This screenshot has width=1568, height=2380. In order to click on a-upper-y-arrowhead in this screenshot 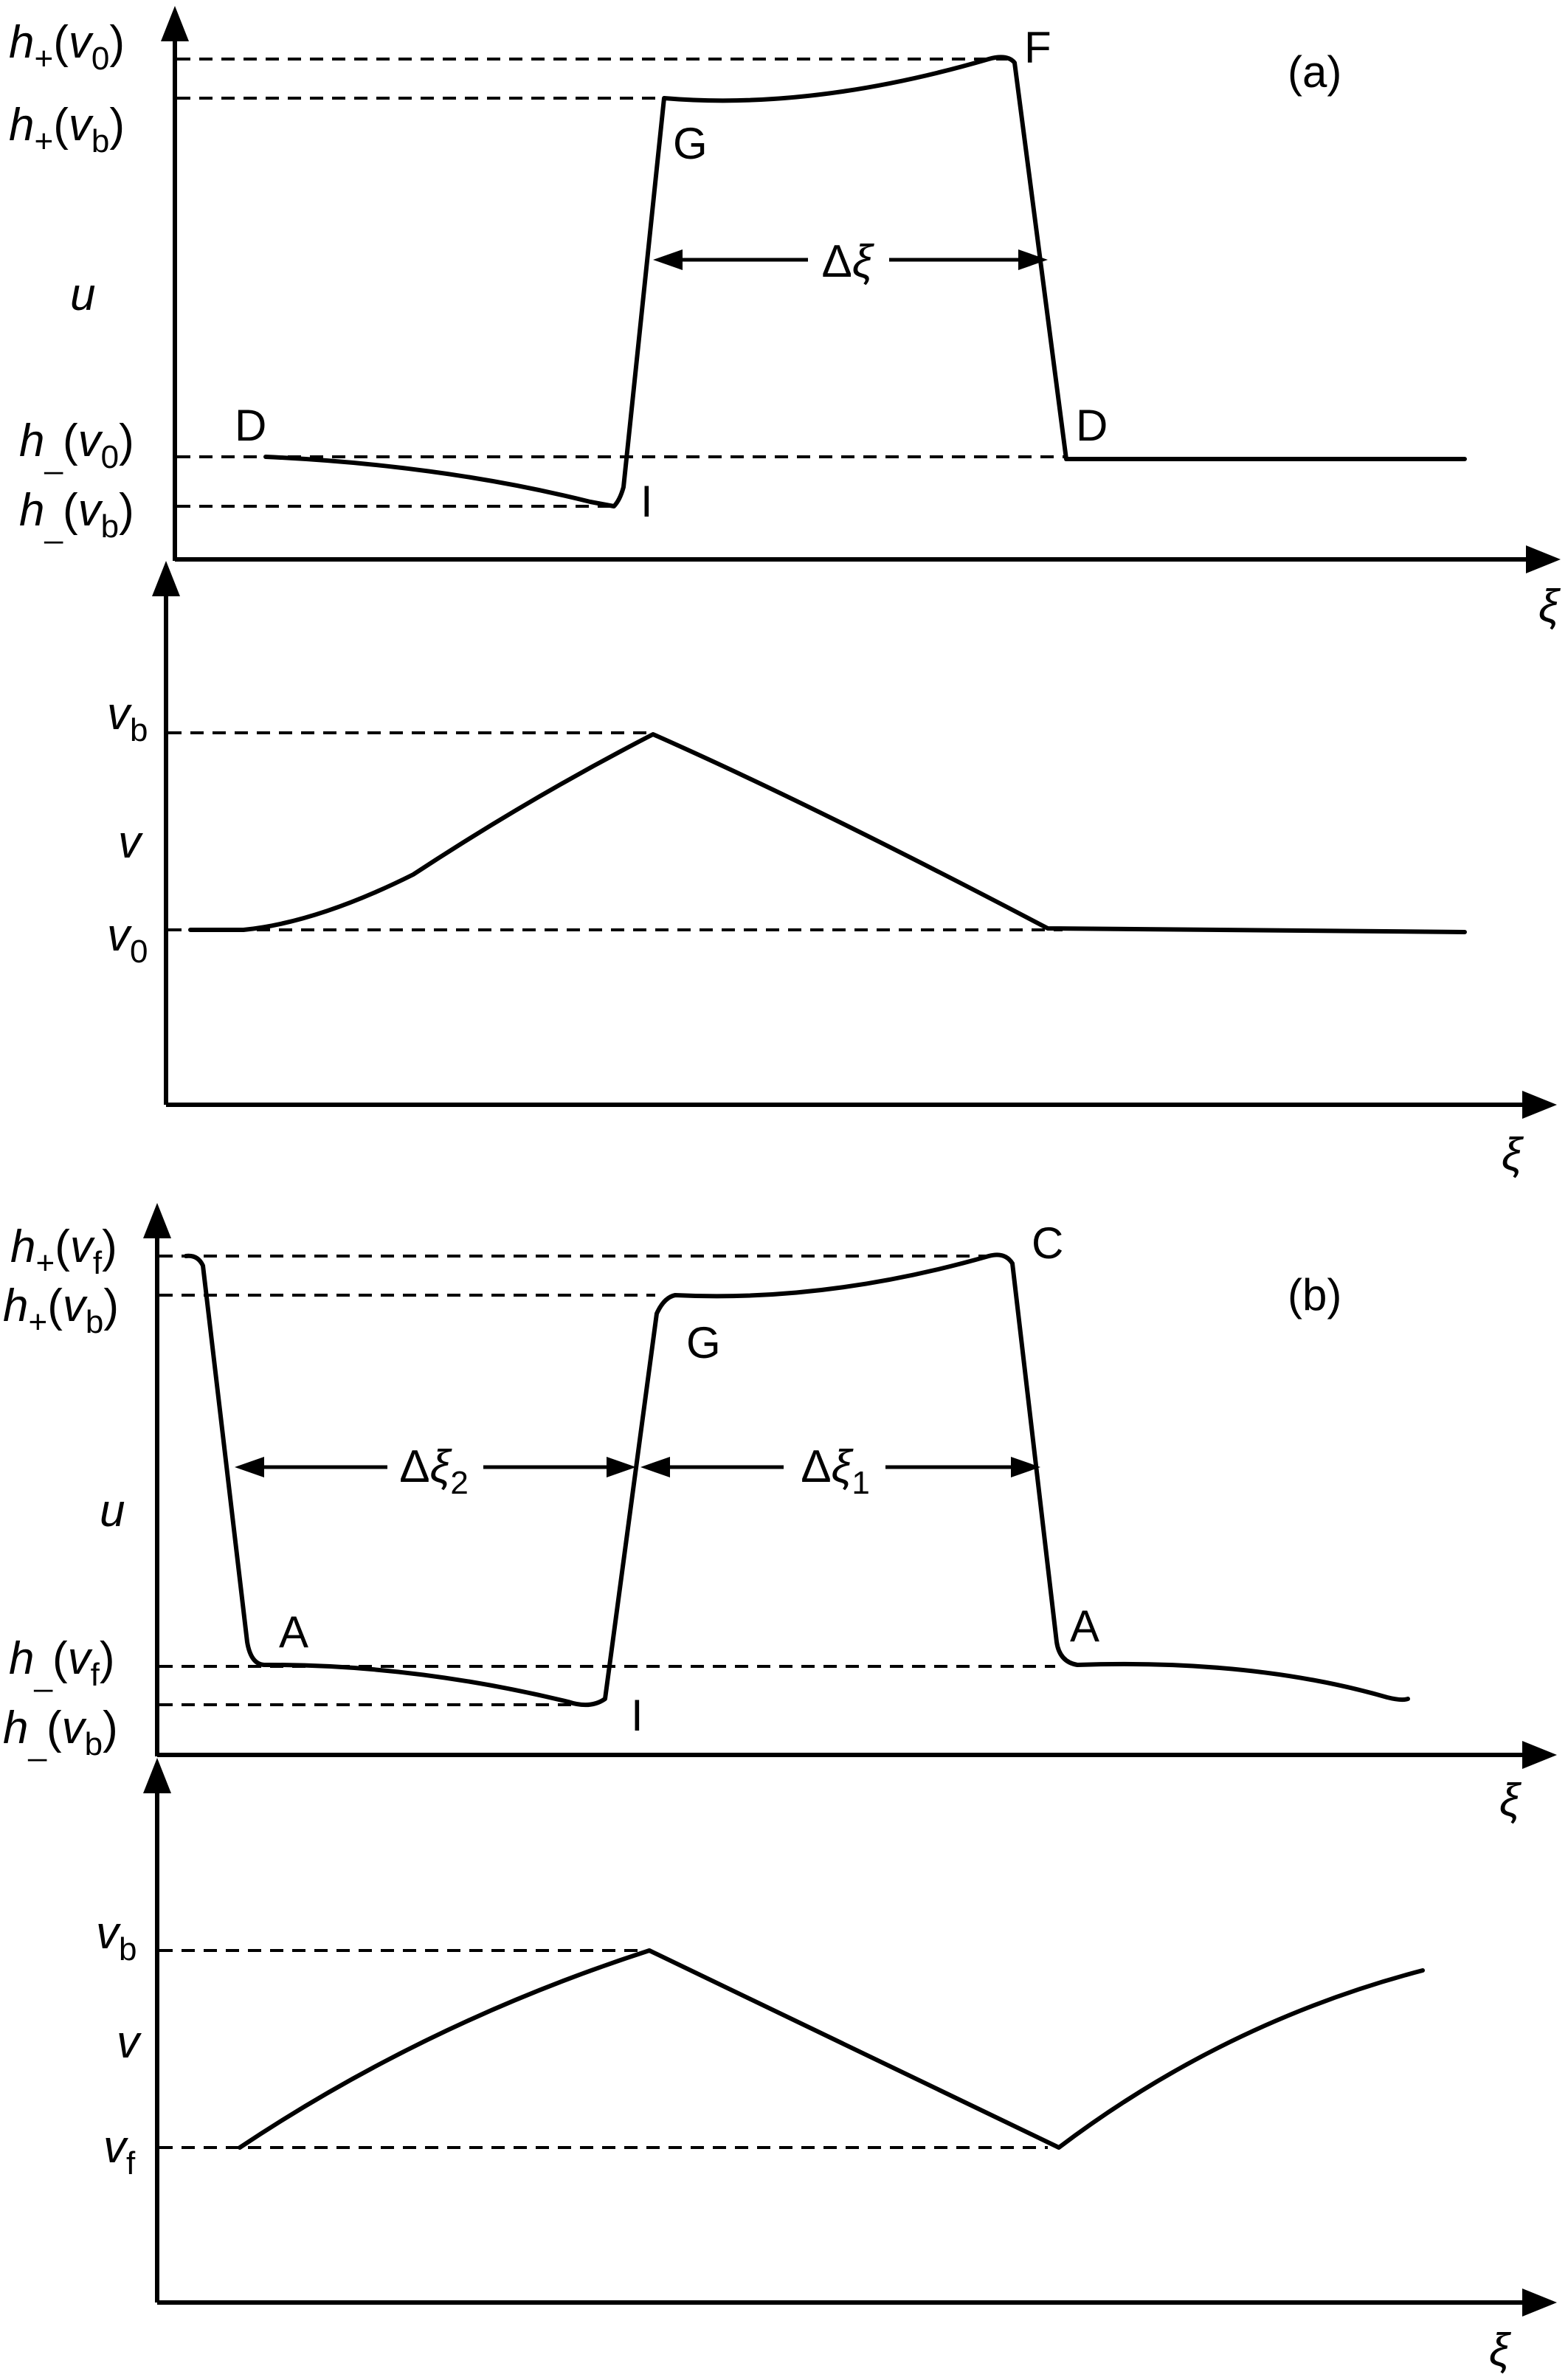, I will do `click(175, 24)`.